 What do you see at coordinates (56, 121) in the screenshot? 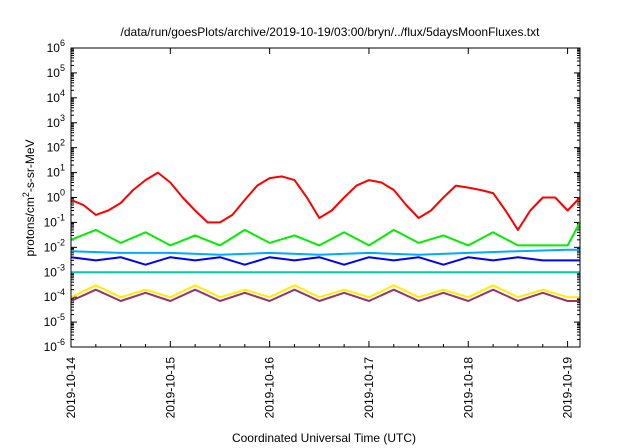
I see `y-tick-label: 10³` at bounding box center [56, 121].